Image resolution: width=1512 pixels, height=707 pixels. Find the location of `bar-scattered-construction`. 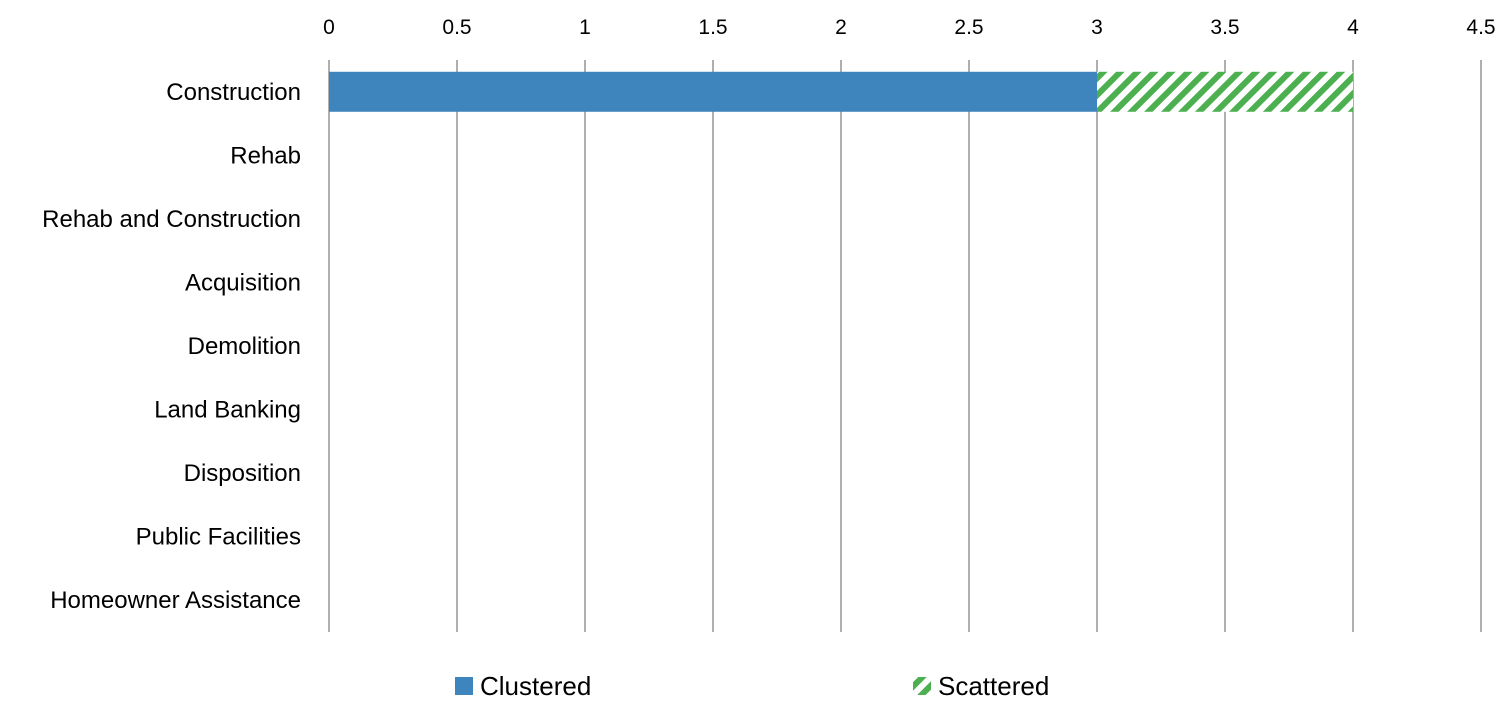

bar-scattered-construction is located at coordinates (1225, 91).